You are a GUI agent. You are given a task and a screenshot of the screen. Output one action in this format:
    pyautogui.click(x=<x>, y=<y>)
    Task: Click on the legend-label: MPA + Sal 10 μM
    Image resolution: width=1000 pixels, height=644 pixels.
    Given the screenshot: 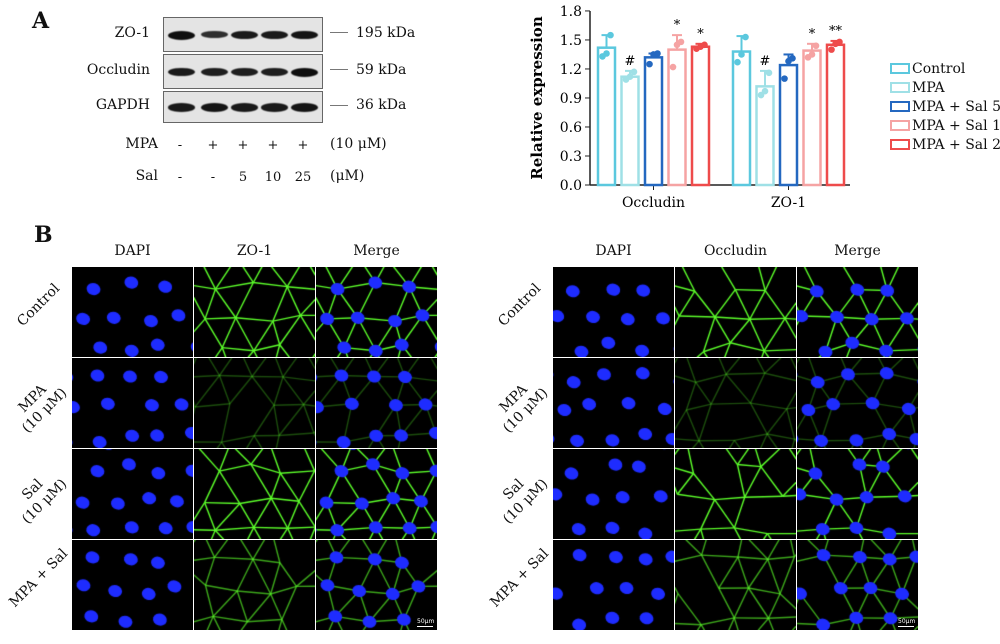 What is the action you would take?
    pyautogui.click(x=956, y=126)
    